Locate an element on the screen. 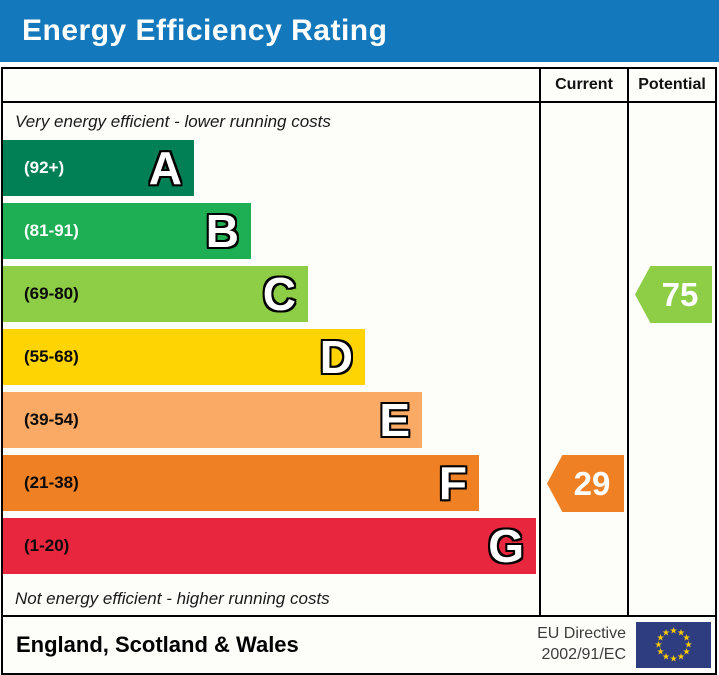 The image size is (719, 675). eu-directive-line1: EU Directive is located at coordinates (581, 634).